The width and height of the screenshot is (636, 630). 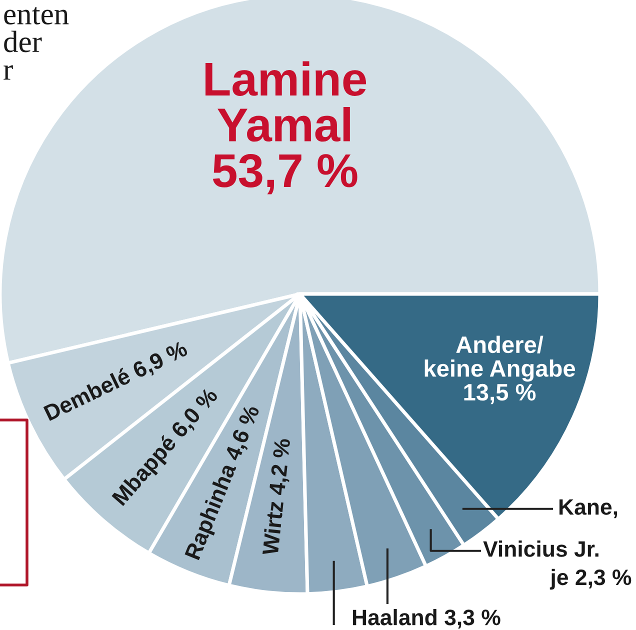 I want to click on slice-label: Kane,, so click(x=588, y=508).